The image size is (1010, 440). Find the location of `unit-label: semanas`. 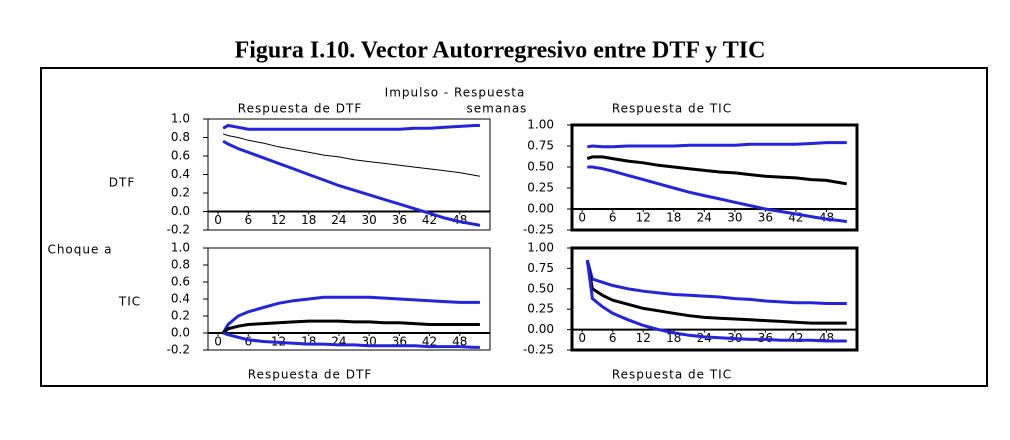

unit-label: semanas is located at coordinates (497, 109).